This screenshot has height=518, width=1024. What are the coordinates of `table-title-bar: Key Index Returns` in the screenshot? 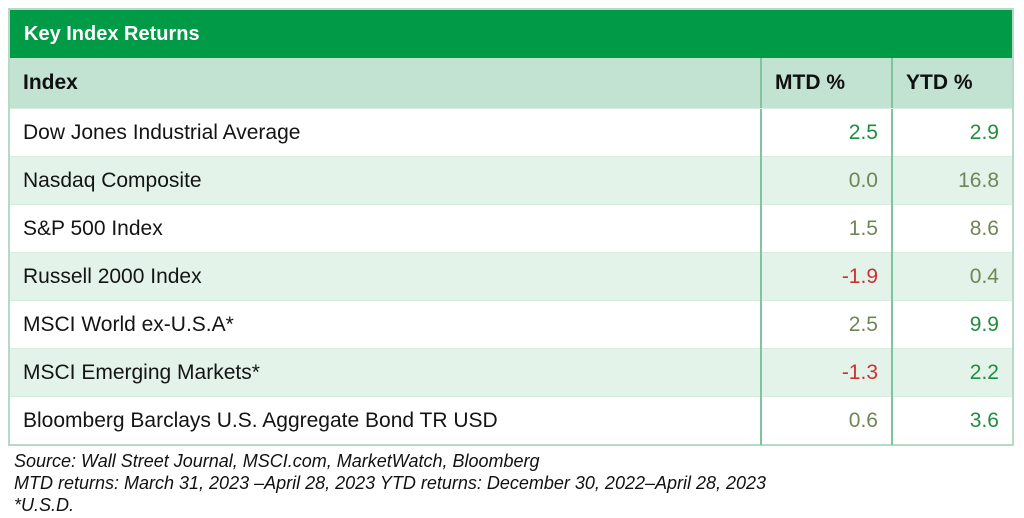 It's located at (511, 34).